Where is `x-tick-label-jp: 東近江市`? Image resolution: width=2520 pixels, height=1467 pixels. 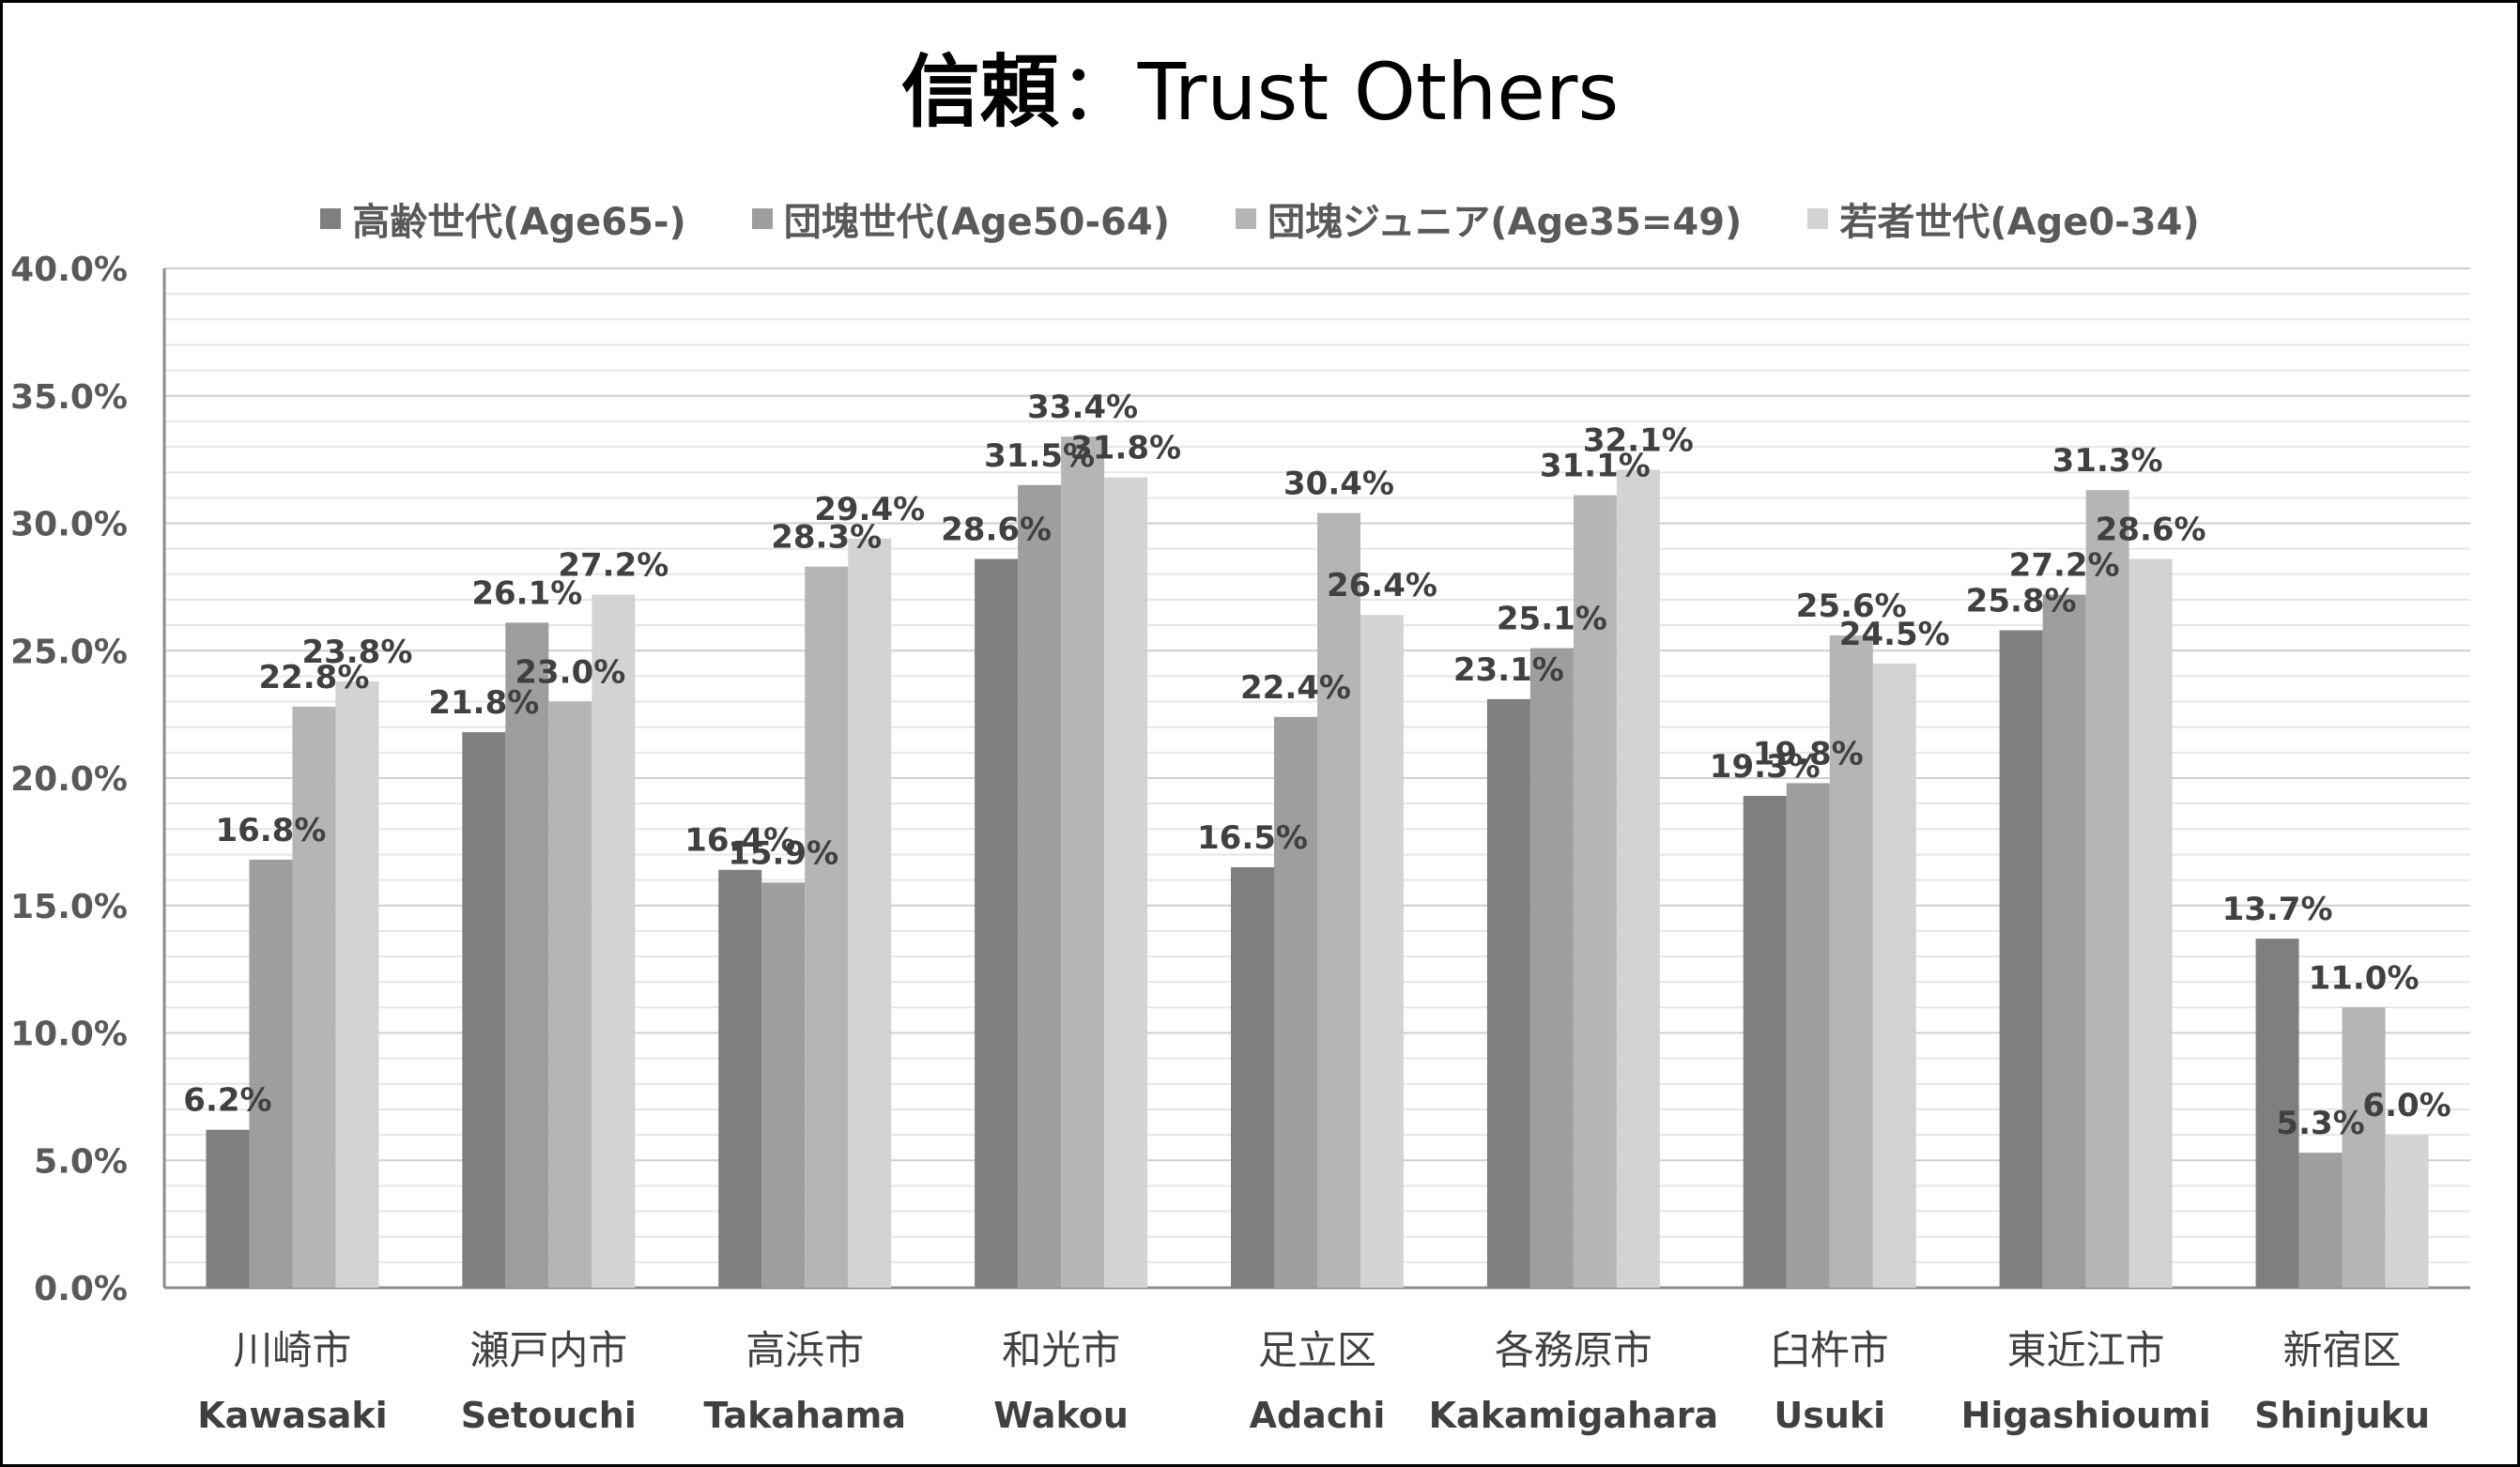
x-tick-label-jp: 東近江市 is located at coordinates (2086, 1350).